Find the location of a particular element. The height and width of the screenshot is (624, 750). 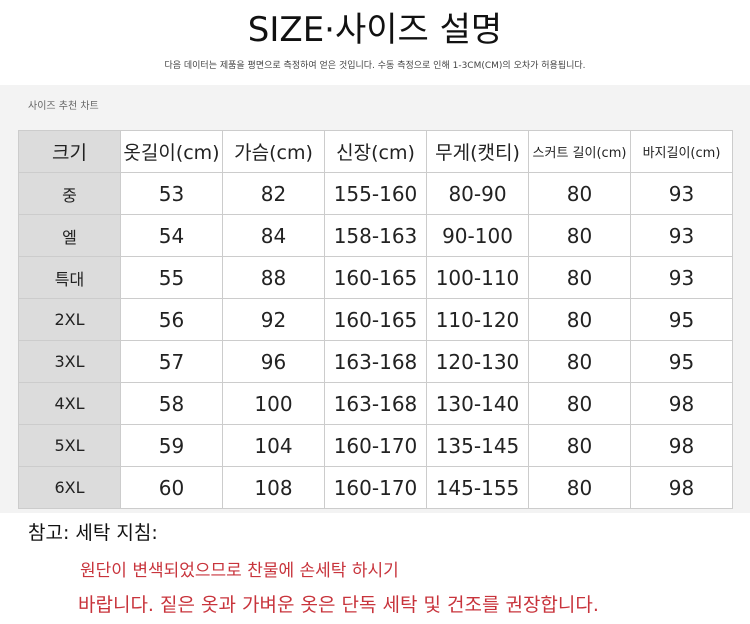

header-cell: 스커트 길이(cm) is located at coordinates (579, 151).